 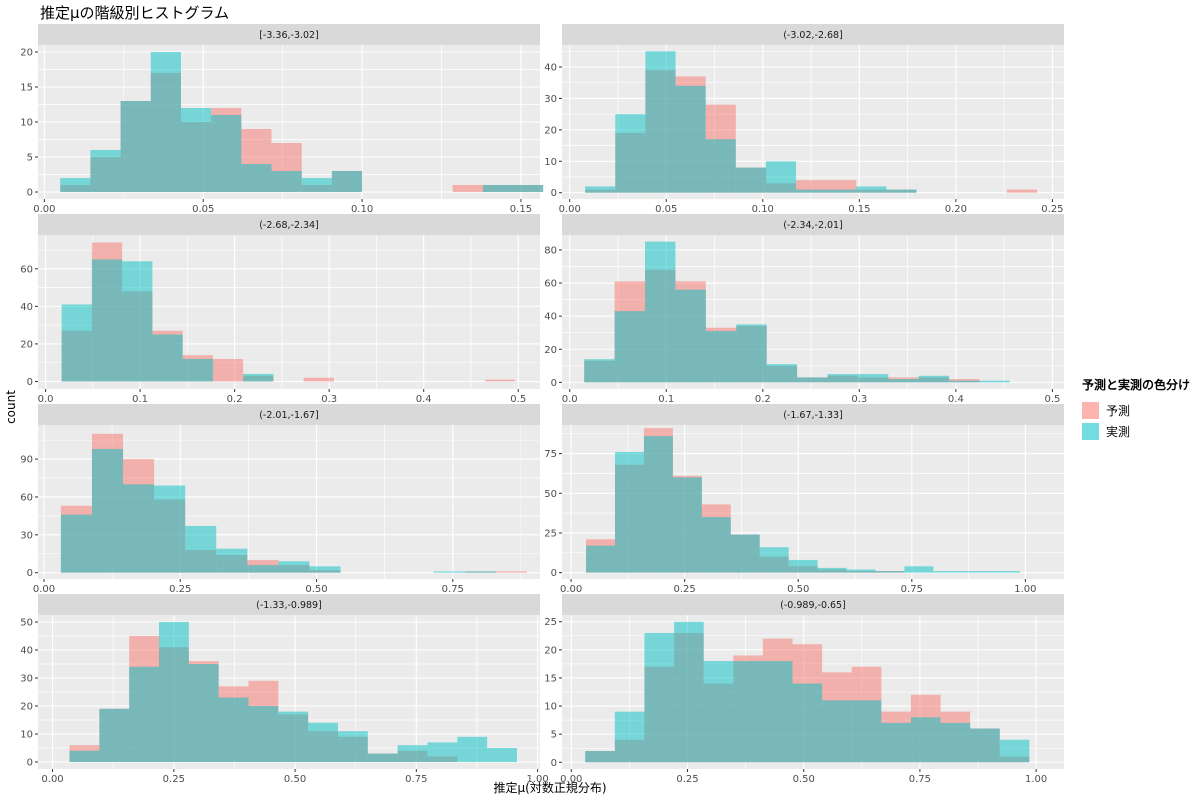 What do you see at coordinates (46, 399) in the screenshot?
I see `x-tick-label: 0.0` at bounding box center [46, 399].